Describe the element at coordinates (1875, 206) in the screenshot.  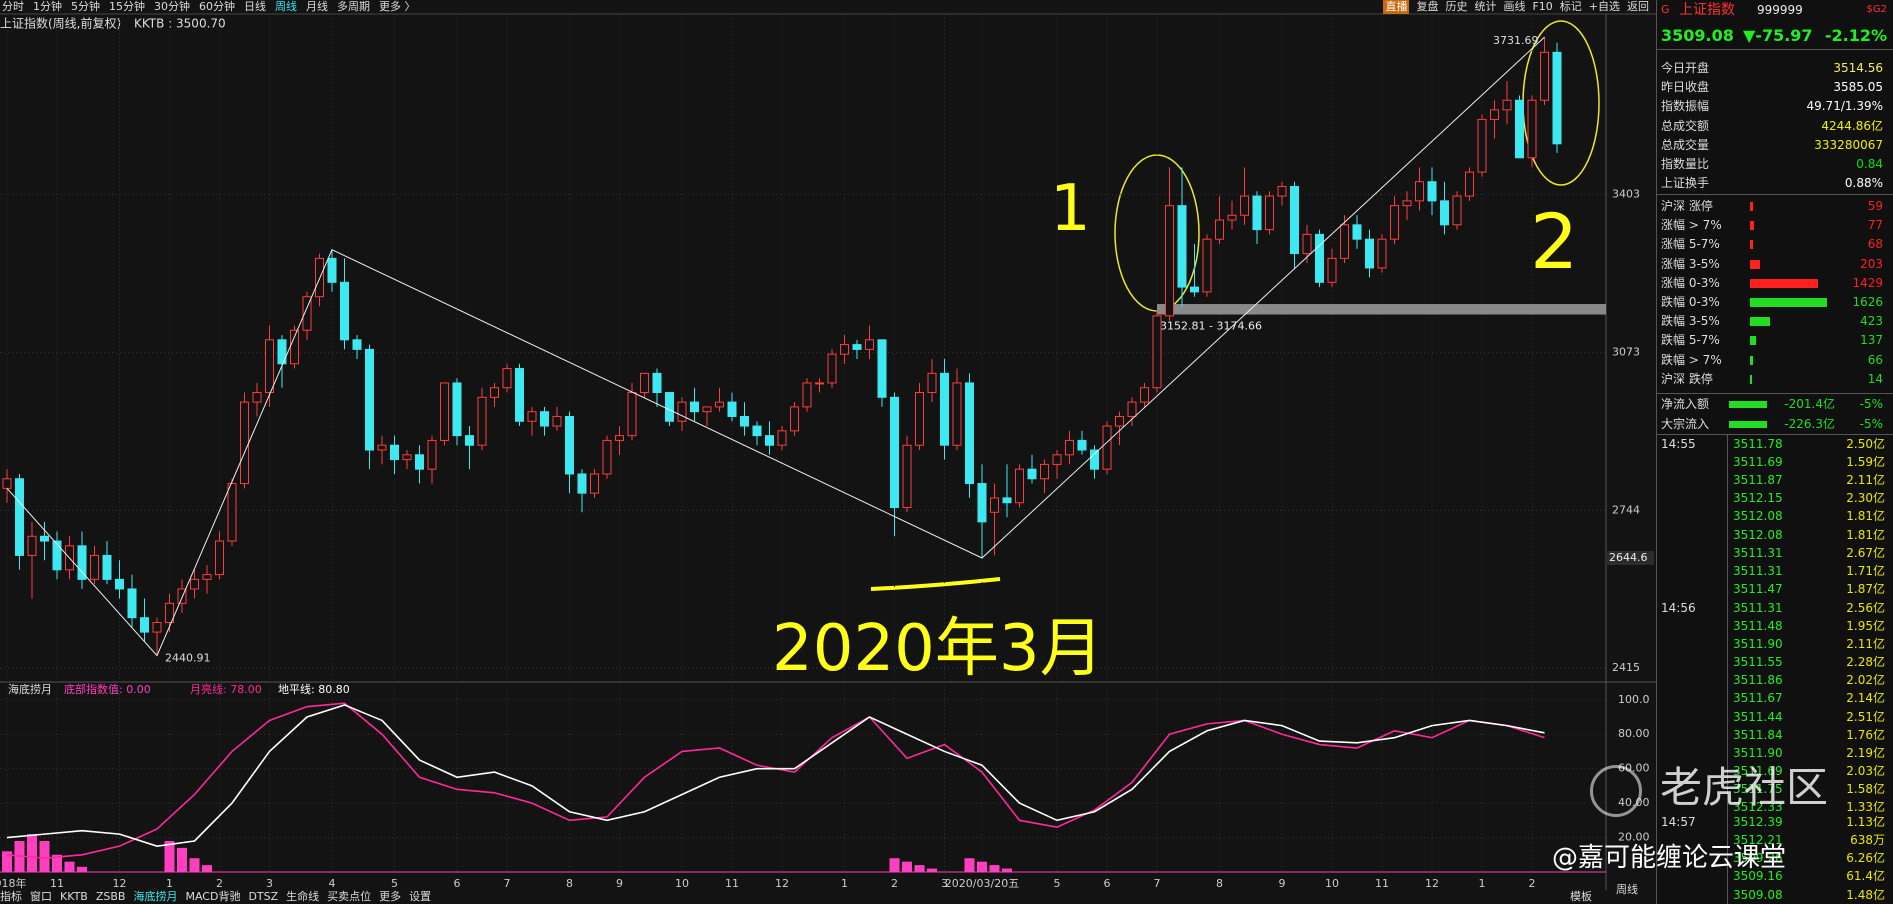
I see `breadth-value: 59` at that location.